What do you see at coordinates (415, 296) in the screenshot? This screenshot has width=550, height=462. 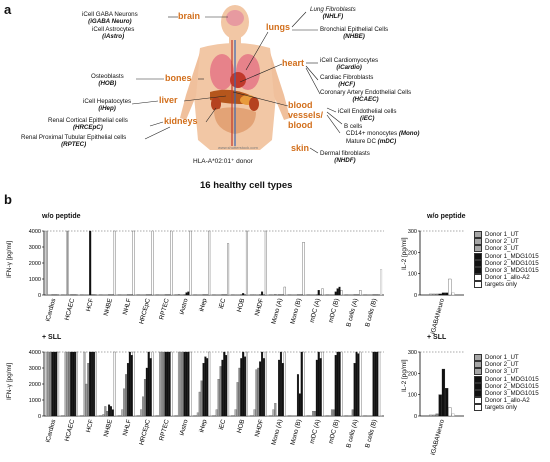 I see `y-tick-label: 0` at bounding box center [415, 296].